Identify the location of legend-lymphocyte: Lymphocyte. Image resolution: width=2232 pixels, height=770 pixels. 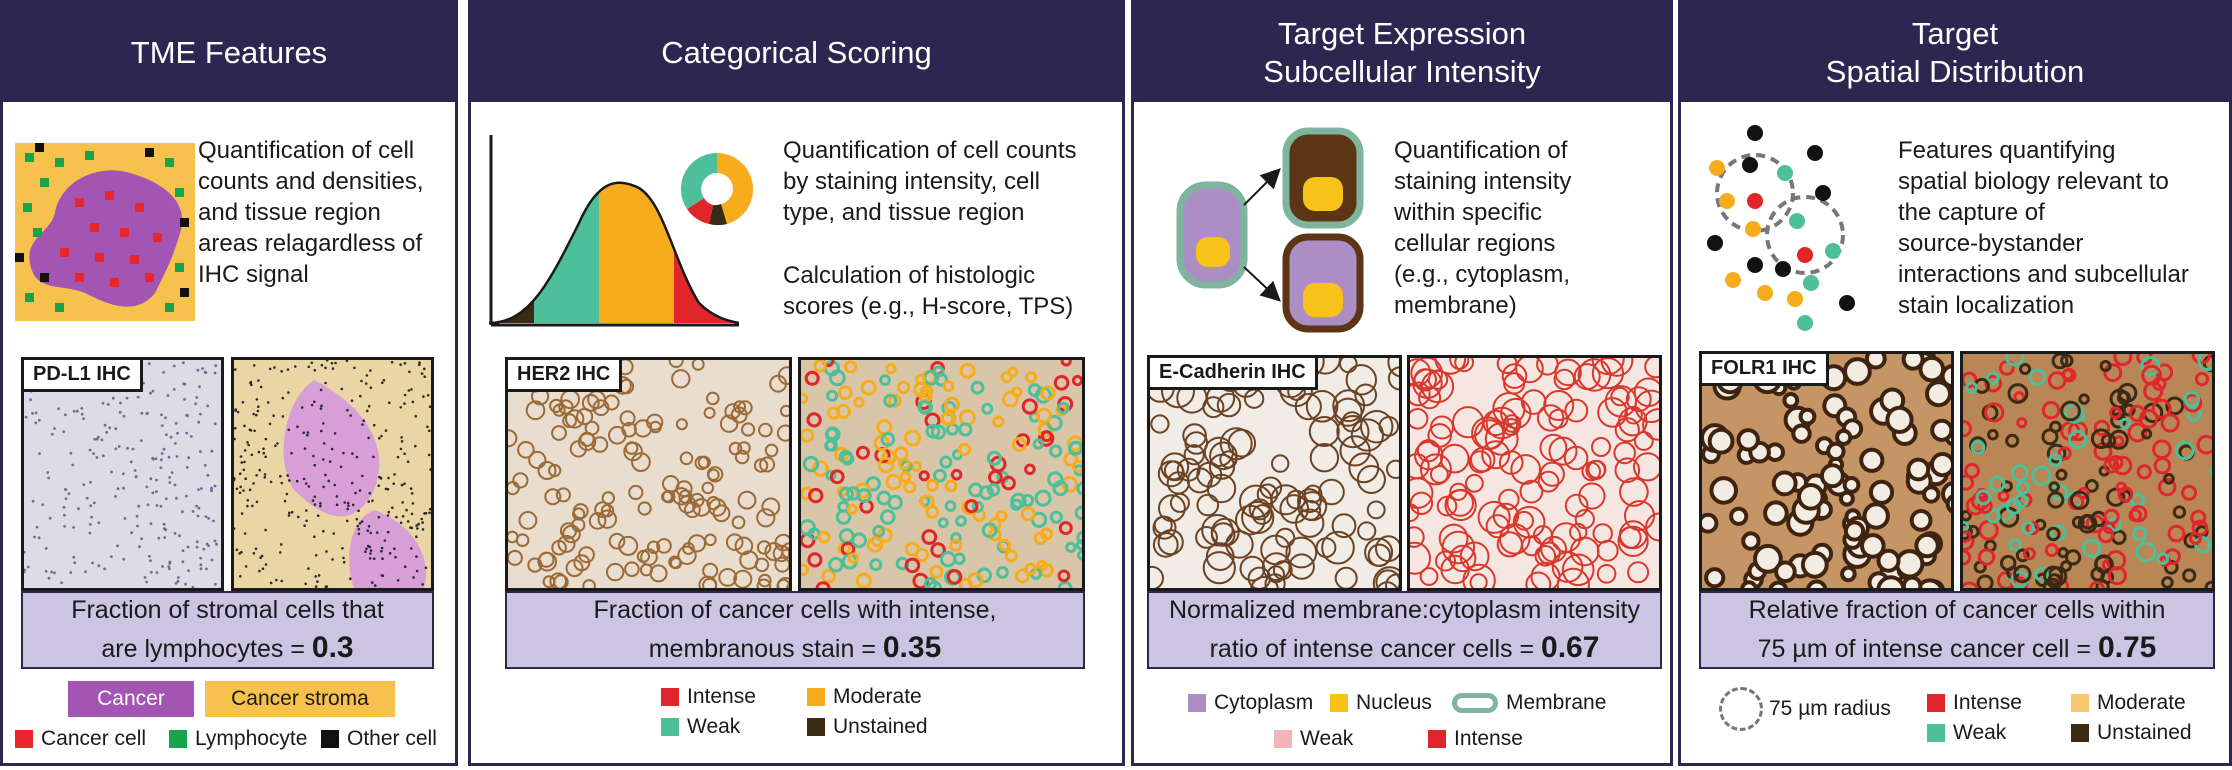
(238, 739).